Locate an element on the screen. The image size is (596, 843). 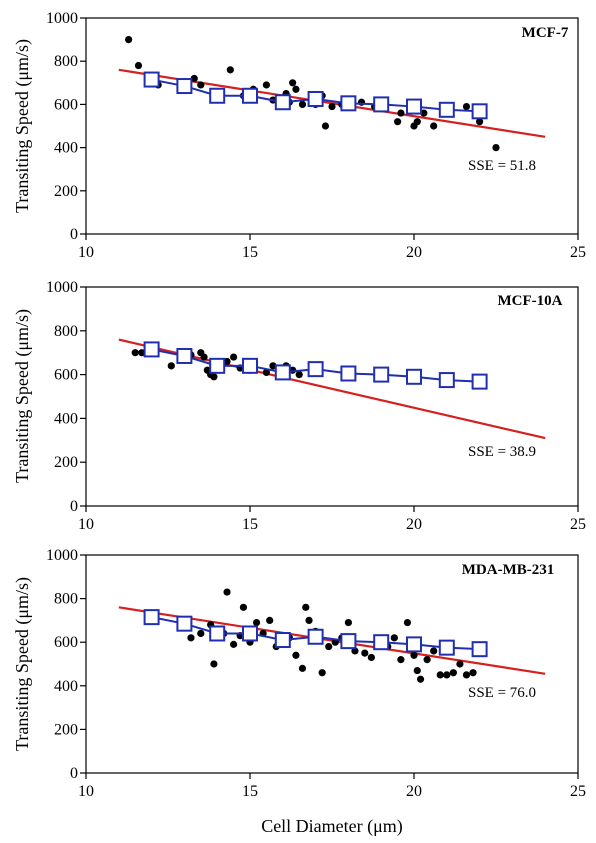
y-ticks-3: 0 200 400 600 800 1000 is located at coordinates (66, 664).